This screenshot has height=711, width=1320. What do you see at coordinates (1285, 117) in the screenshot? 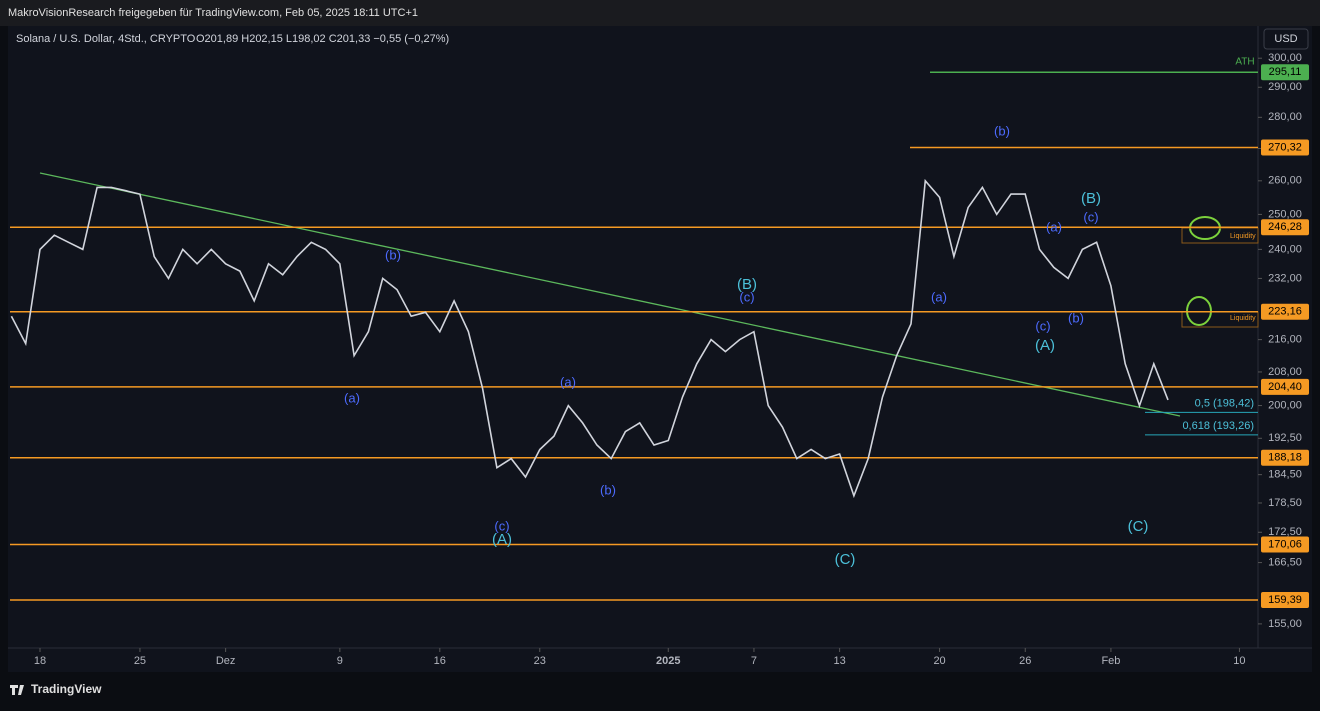
I see `y-tick-label: 280,00` at bounding box center [1285, 117].